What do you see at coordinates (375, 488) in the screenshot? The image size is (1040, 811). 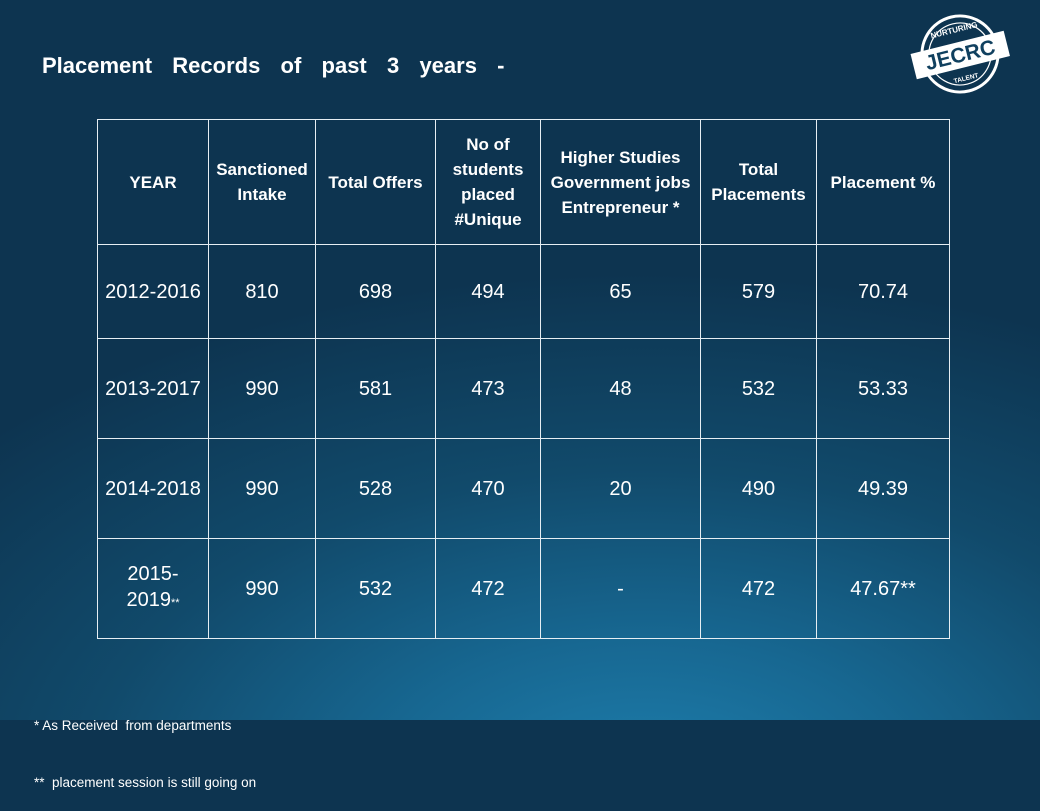 I see `cell-total-offers: 528` at bounding box center [375, 488].